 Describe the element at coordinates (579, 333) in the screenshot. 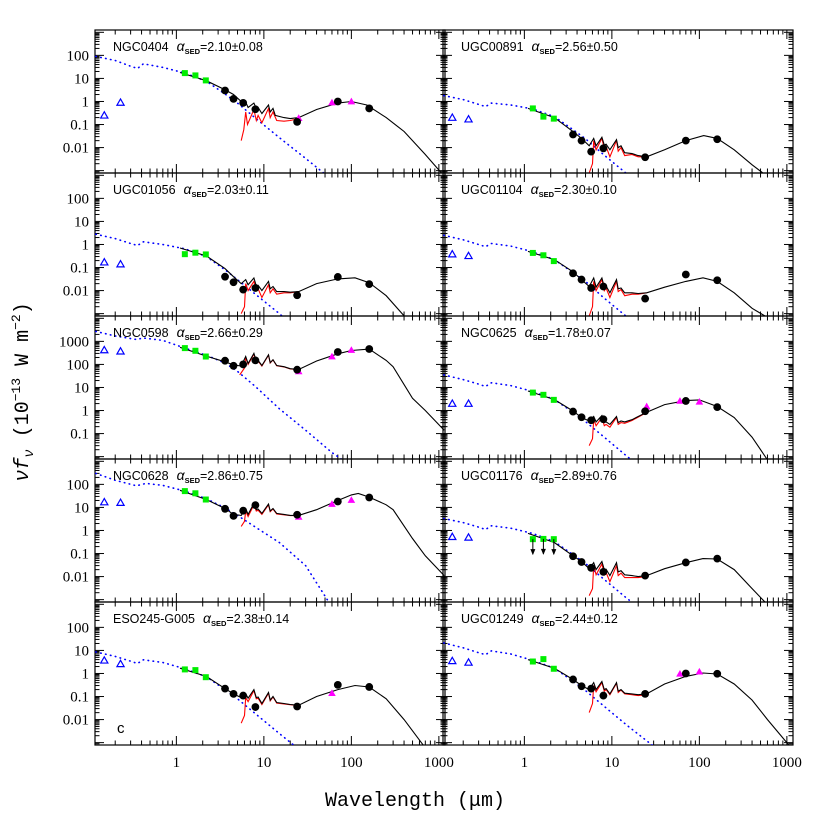

I see `alpha-value: =1.78±0.07` at that location.